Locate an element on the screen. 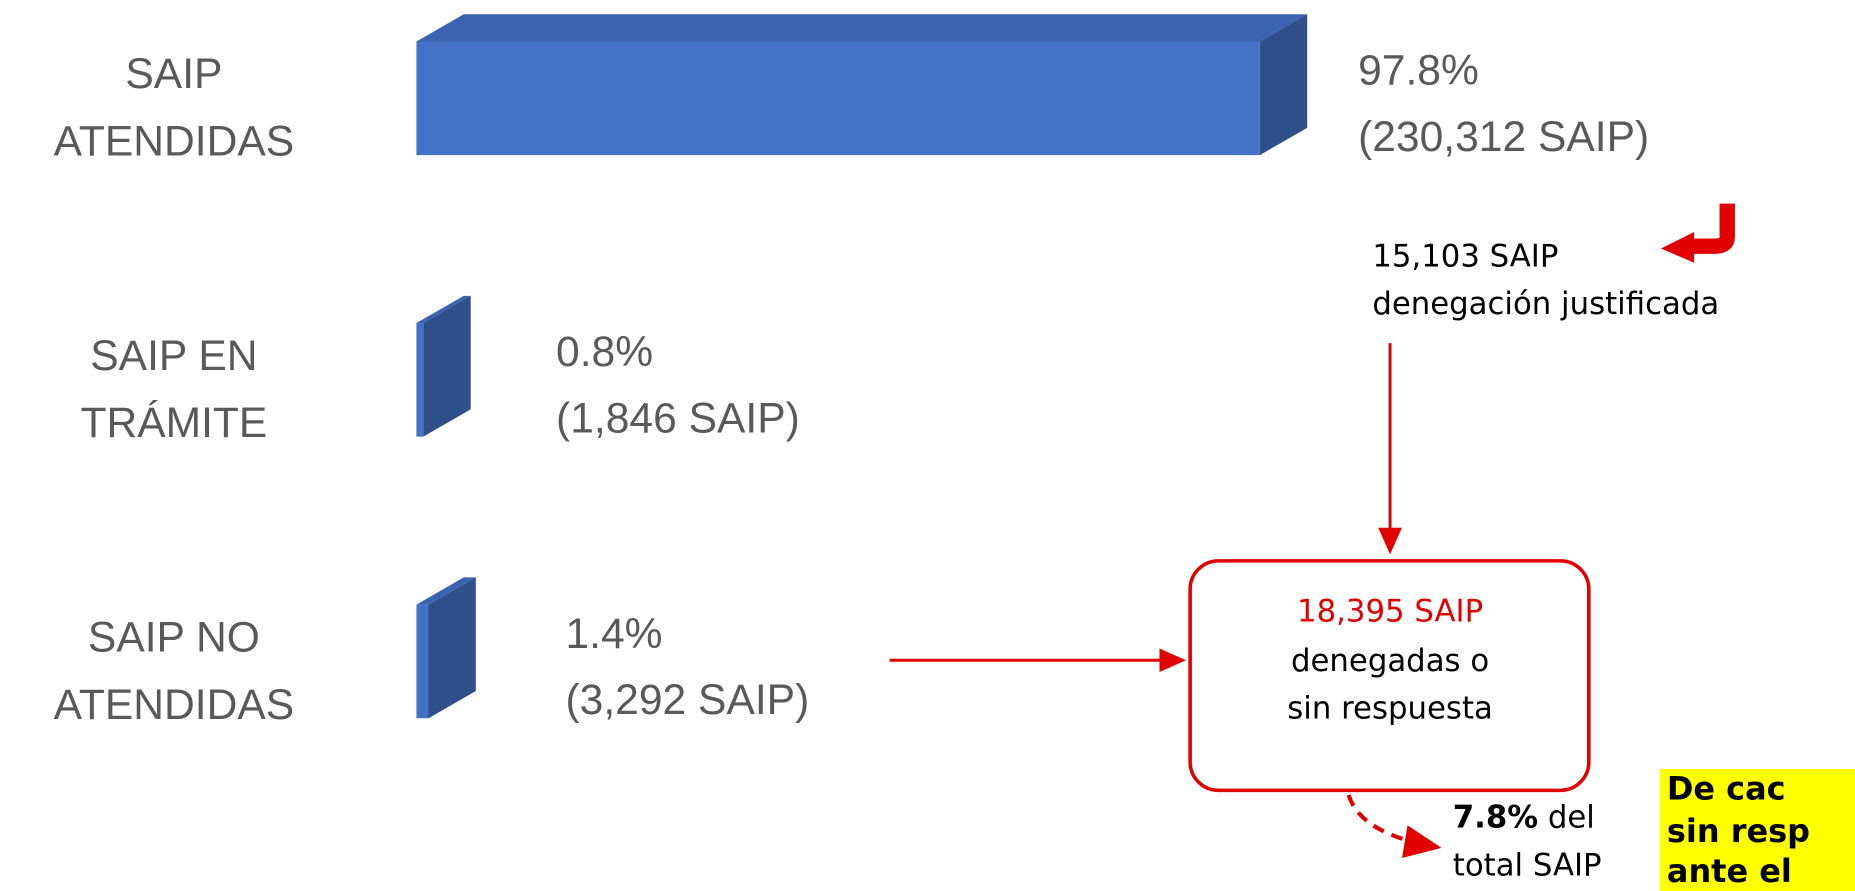 Image resolution: width=1855 pixels, height=891 pixels. annotation: total SAIP is located at coordinates (1527, 866).